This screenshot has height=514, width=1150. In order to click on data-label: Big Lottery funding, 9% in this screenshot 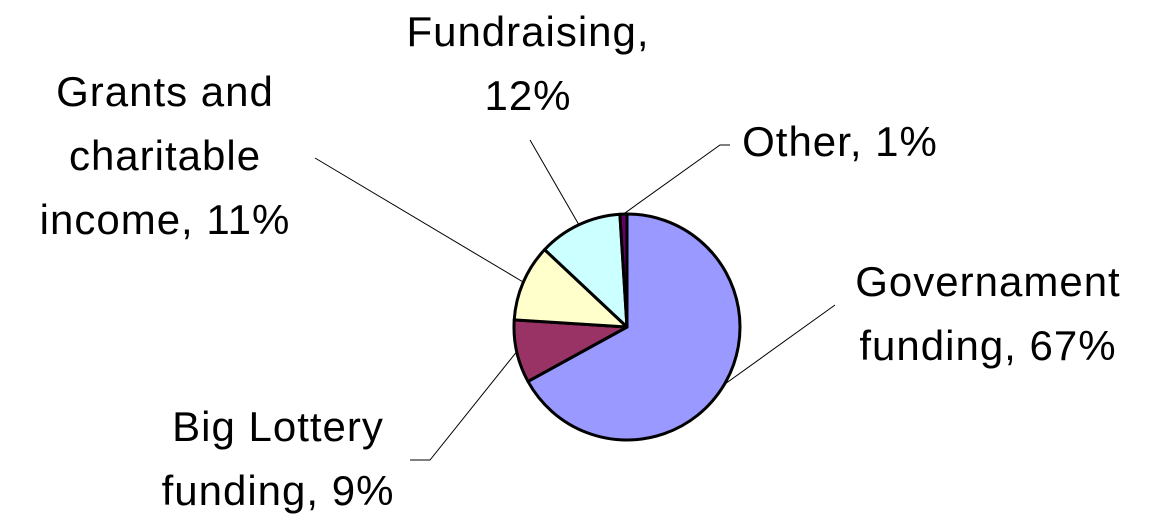, I will do `click(278, 458)`.